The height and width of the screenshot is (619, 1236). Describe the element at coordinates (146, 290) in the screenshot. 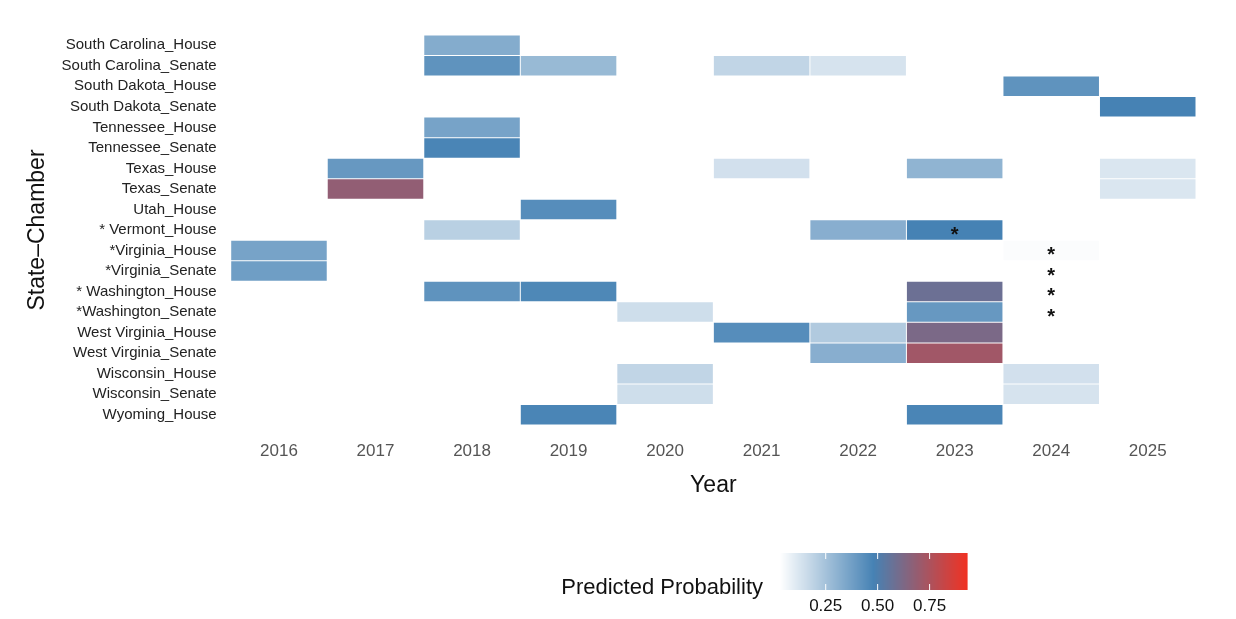

I see `y-tick-label: * Washington_House` at that location.